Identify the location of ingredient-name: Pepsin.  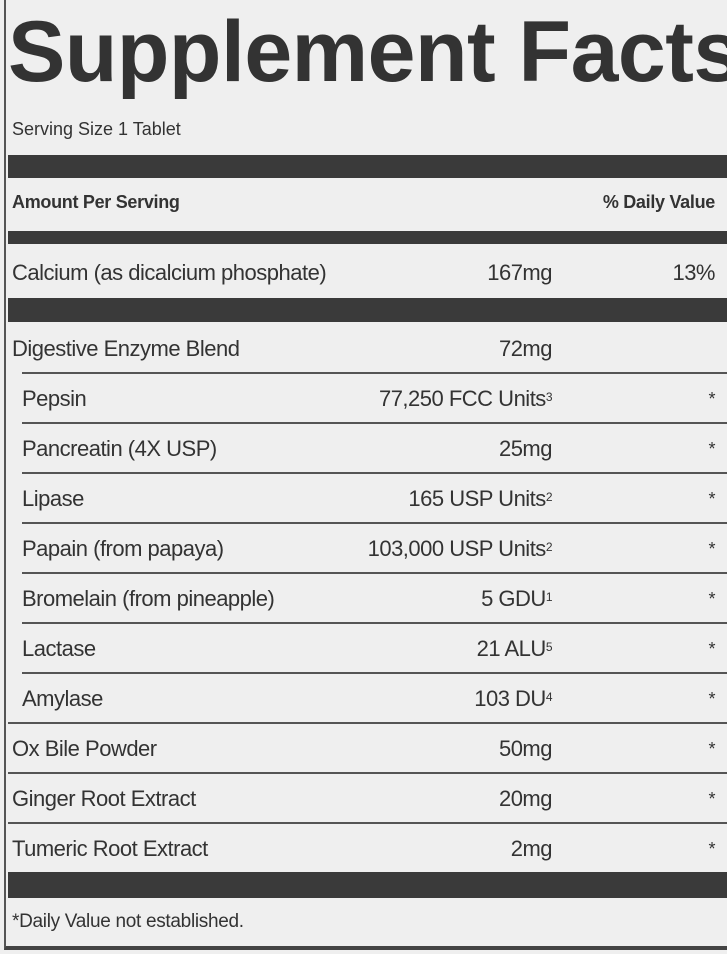
(54, 398).